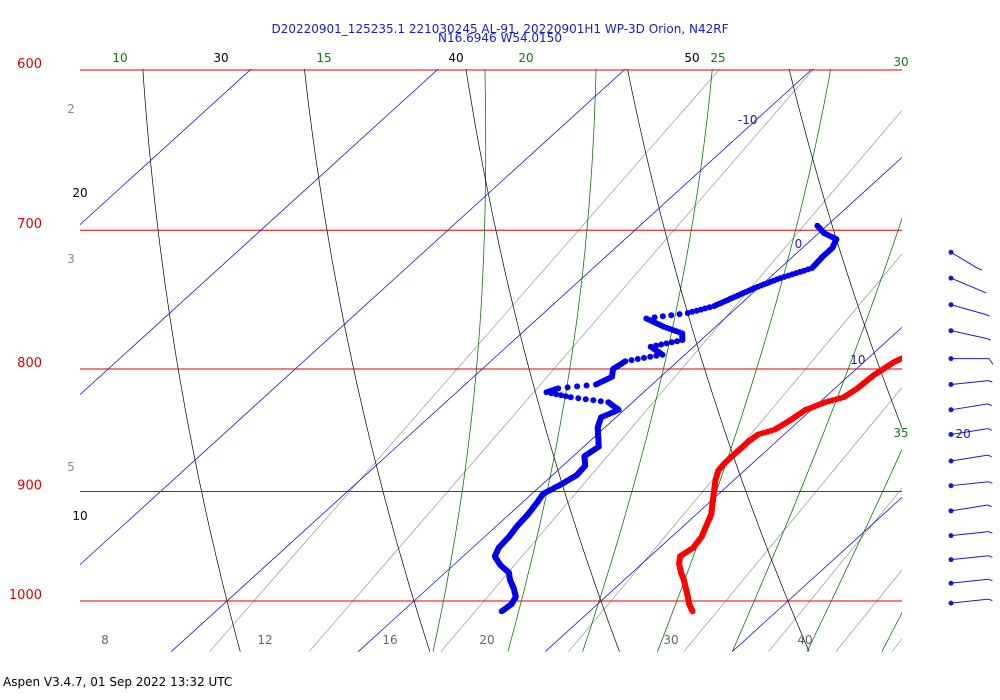 The image size is (1000, 700). Describe the element at coordinates (691, 58) in the screenshot. I see `dry-adiabat-label-50: 50` at that location.